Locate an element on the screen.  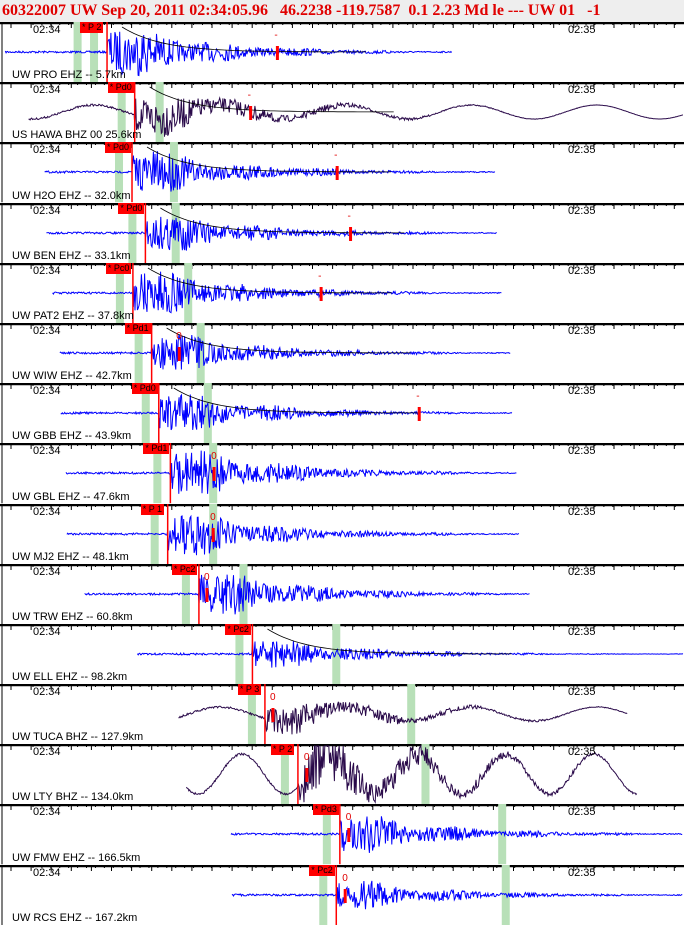
trace-panel: 0 02:34 02:35 * Pc2 UW RCS EHZ -- 167.2km is located at coordinates (342, 894).